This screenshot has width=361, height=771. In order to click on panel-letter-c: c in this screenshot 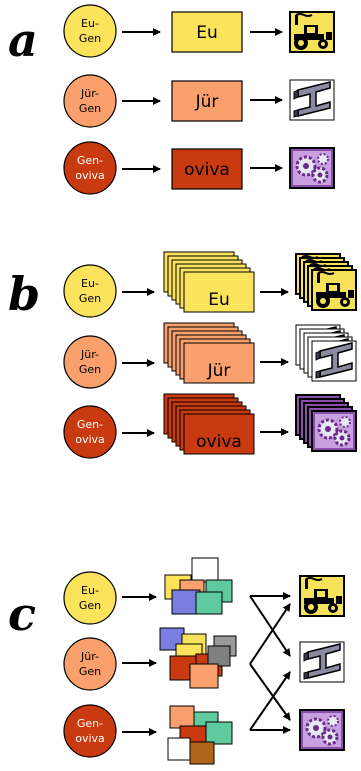, I will do `click(22, 614)`.